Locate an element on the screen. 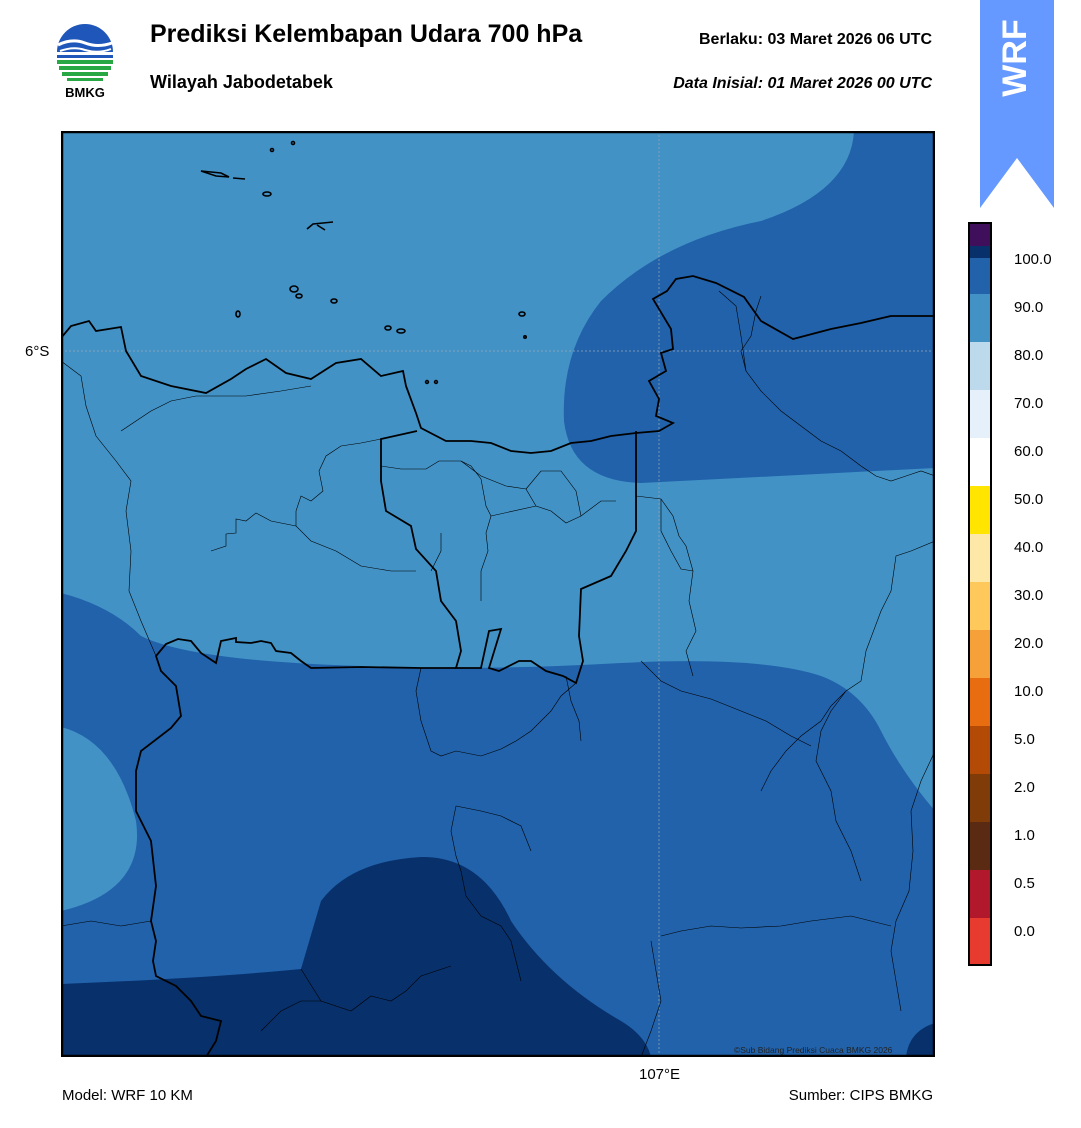  colorbar-tick: 5.0 is located at coordinates (1024, 739).